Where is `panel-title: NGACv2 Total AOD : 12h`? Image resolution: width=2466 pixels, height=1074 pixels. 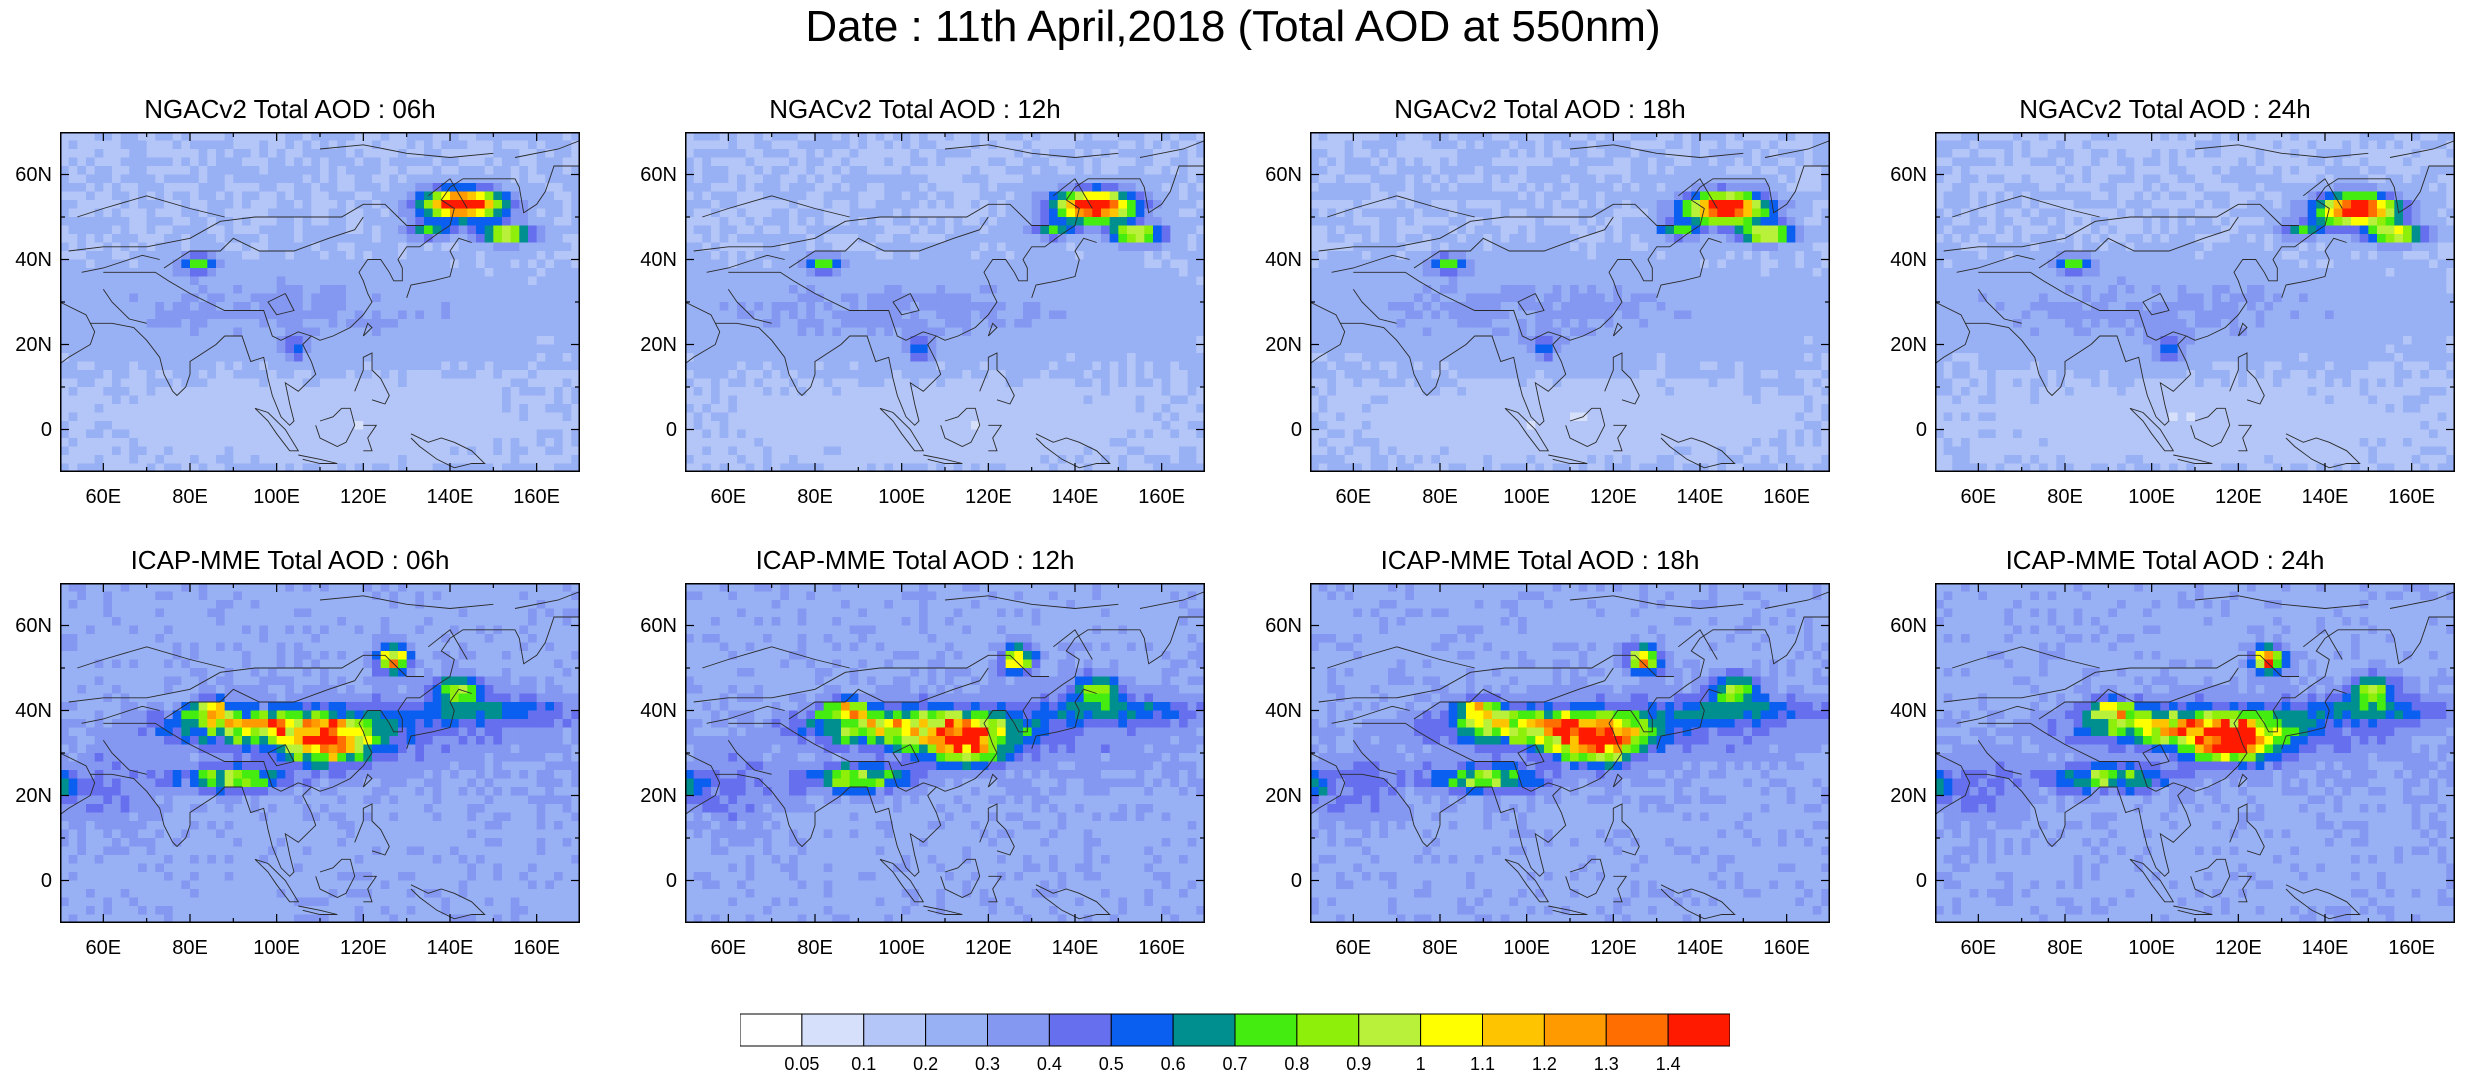 panel-title: NGACv2 Total AOD : 12h is located at coordinates (915, 109).